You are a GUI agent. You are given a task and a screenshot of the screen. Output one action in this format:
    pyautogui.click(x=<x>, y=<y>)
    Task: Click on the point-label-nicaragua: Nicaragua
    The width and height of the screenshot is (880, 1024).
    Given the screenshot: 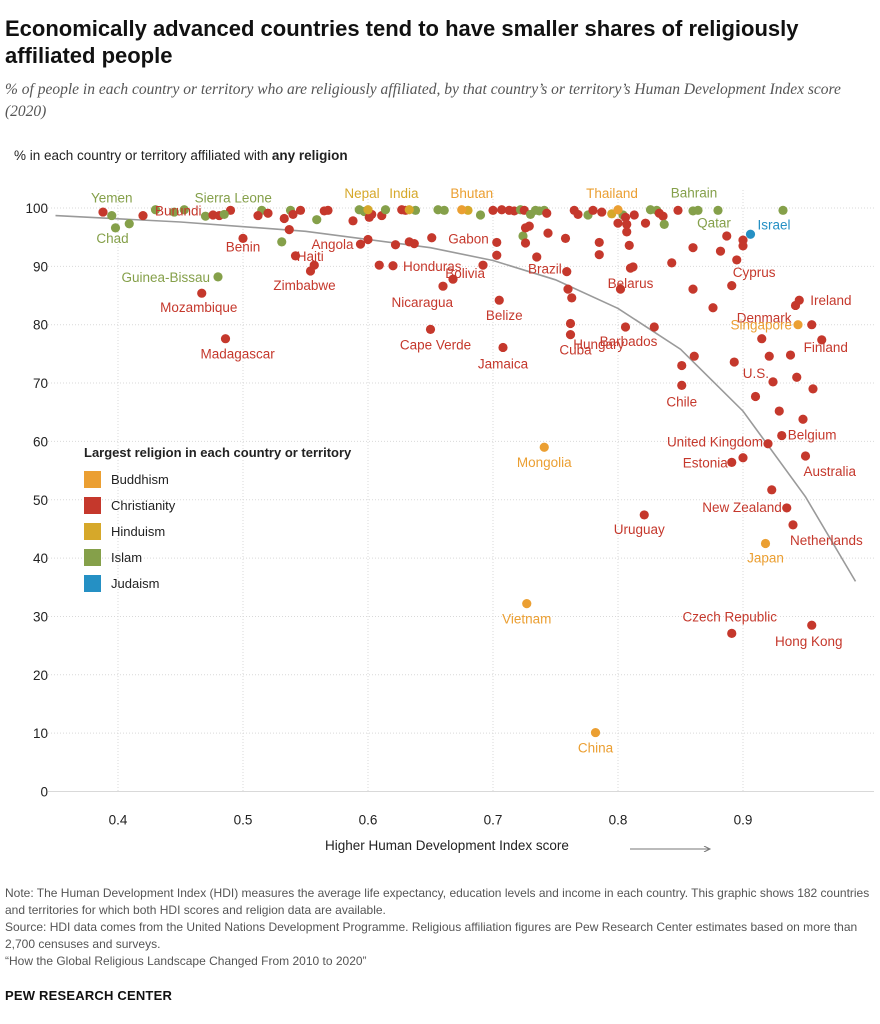 What is the action you would take?
    pyautogui.click(x=422, y=302)
    